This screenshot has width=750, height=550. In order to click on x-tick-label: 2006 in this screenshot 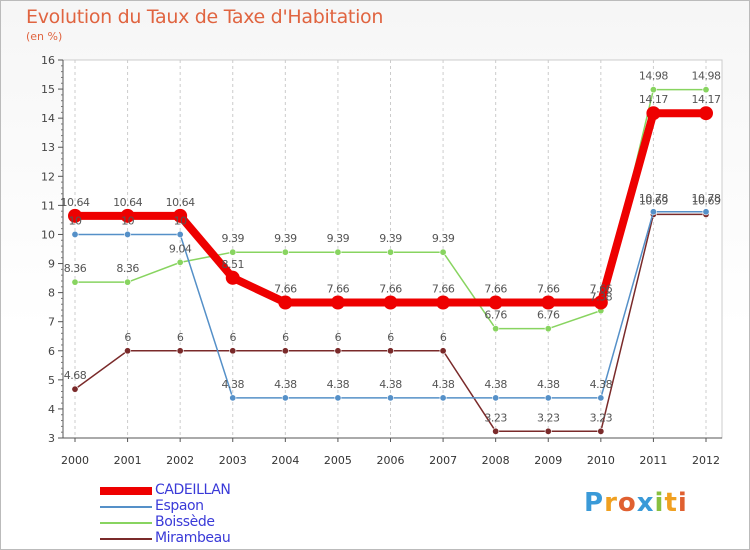, I will do `click(391, 460)`.